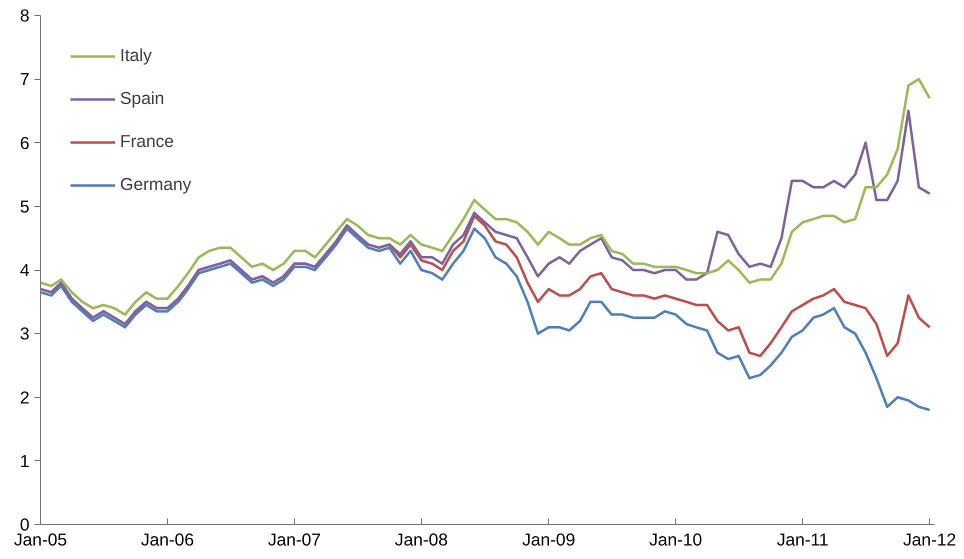 The height and width of the screenshot is (559, 964). Describe the element at coordinates (25, 270) in the screenshot. I see `y-tick-label: 4` at that location.